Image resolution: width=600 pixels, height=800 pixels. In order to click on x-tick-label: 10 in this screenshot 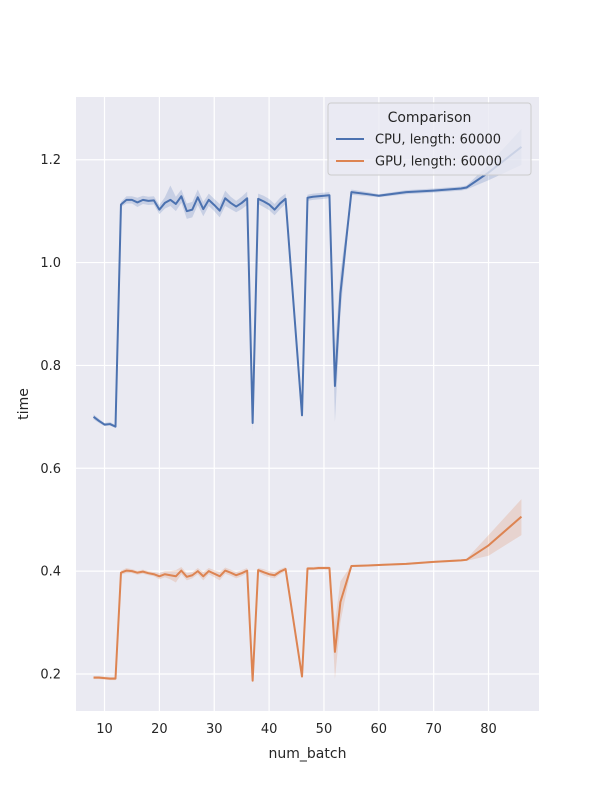, I will do `click(104, 729)`.